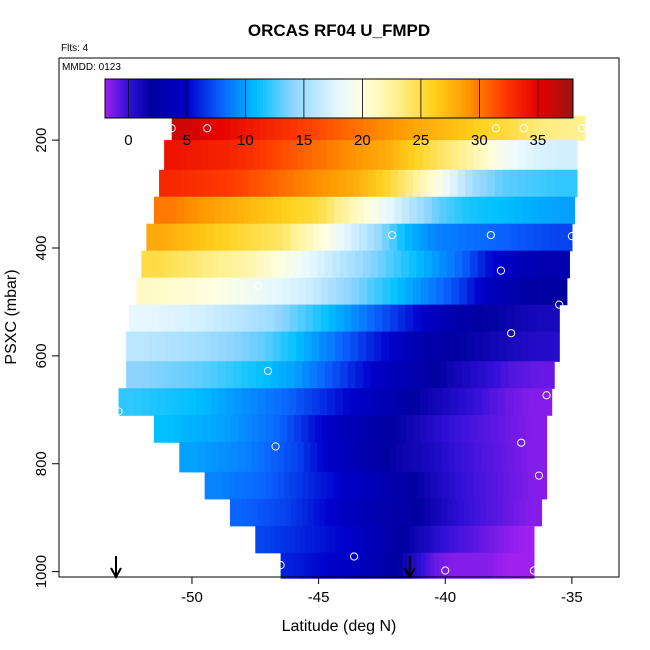  I want to click on colorbar: 0 5 10 15 20 25 30 35, so click(339, 113).